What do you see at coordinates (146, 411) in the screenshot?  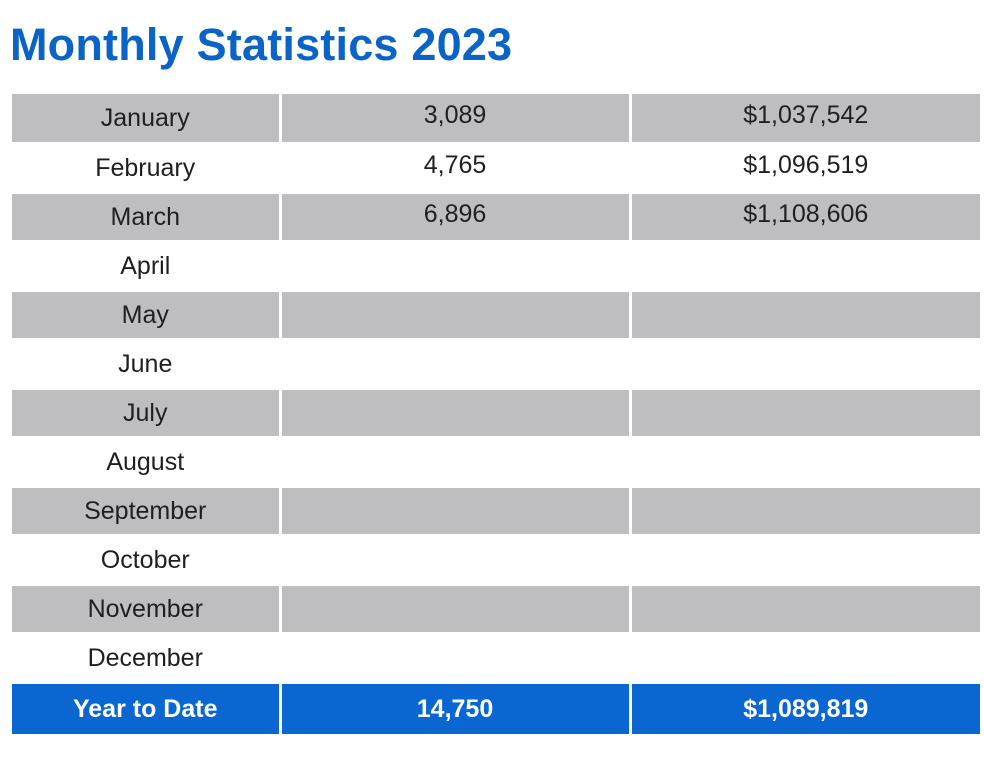 I see `month-cell: July` at bounding box center [146, 411].